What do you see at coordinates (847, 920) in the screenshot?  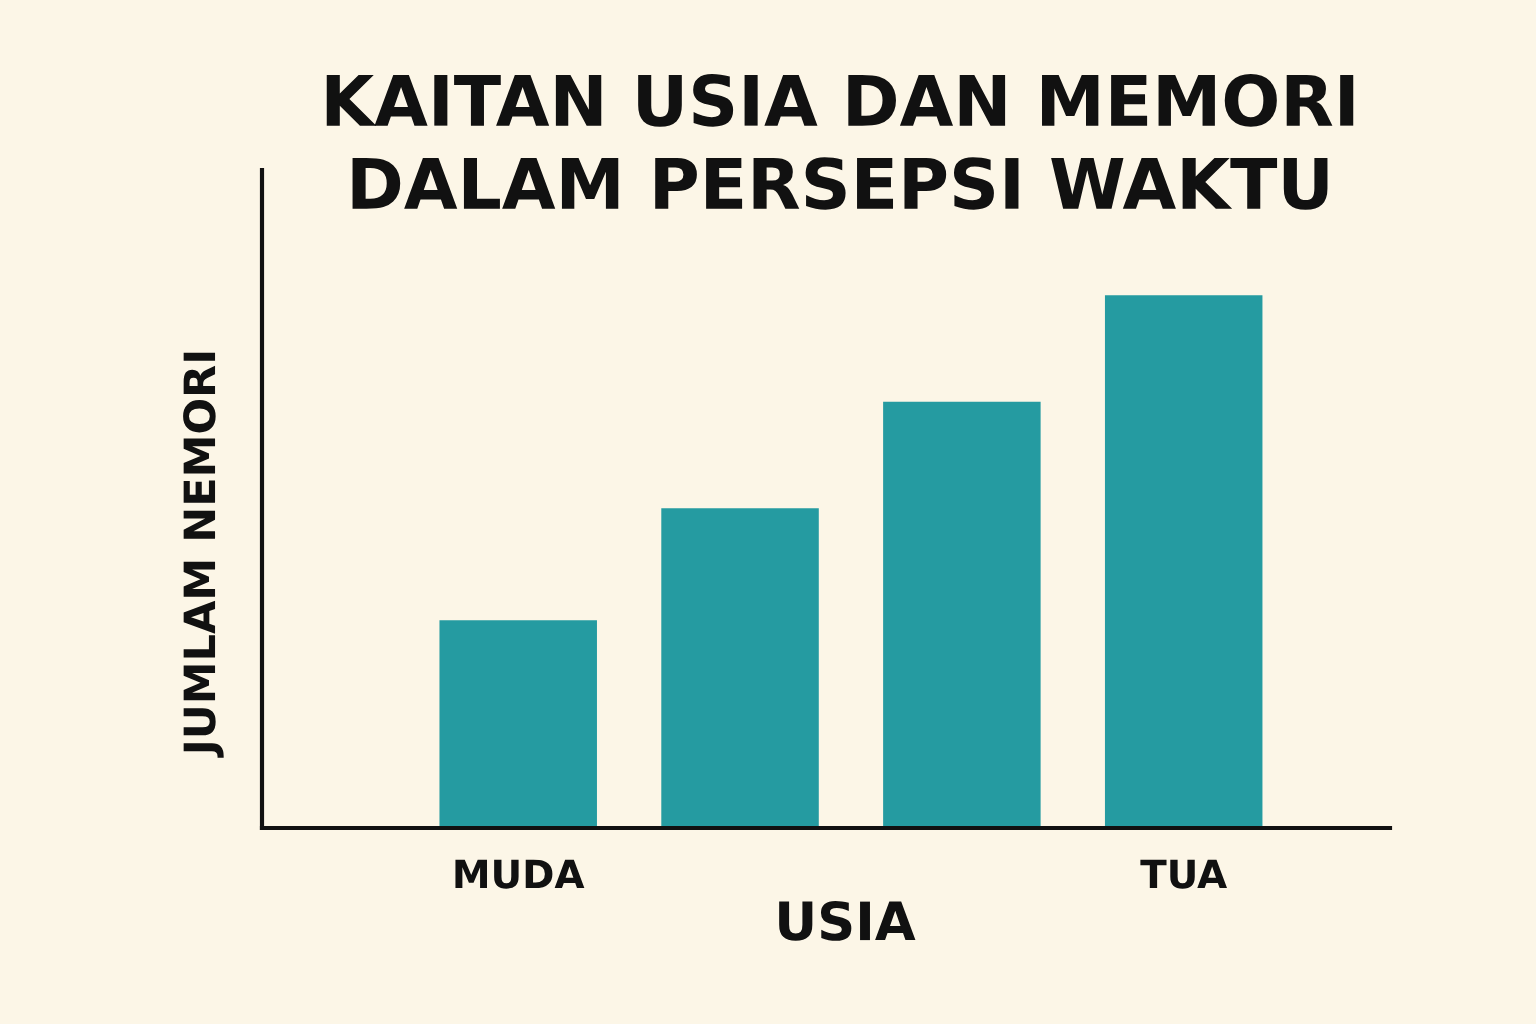 I see `x-axis-title: USIA` at bounding box center [847, 920].